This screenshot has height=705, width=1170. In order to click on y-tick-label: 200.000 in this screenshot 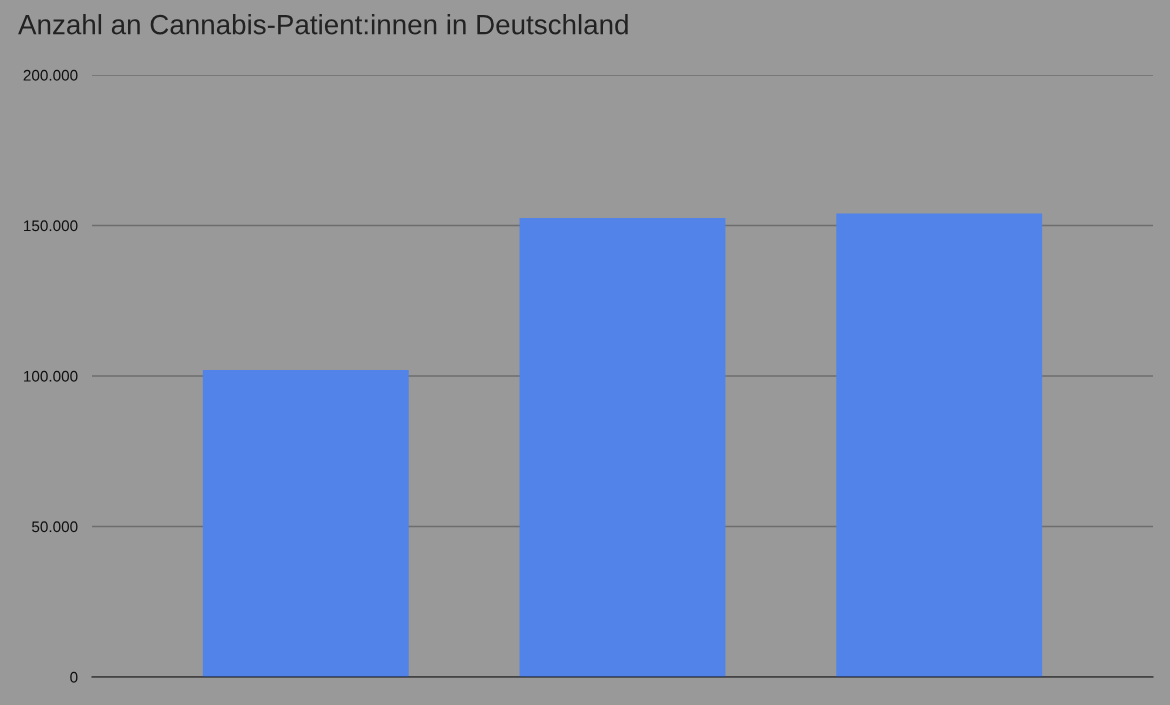, I will do `click(50, 75)`.